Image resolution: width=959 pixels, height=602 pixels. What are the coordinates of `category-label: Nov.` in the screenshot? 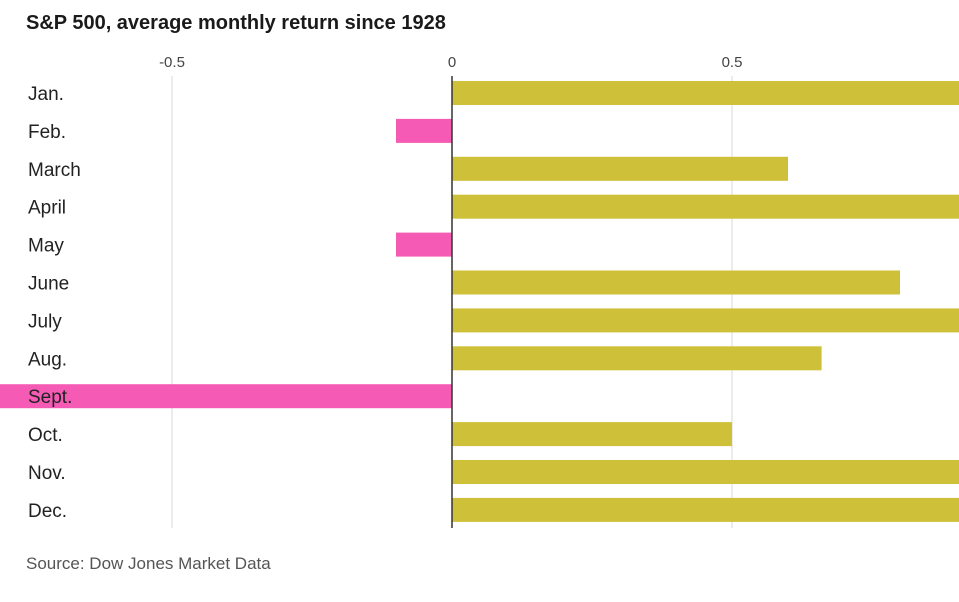 It's located at (47, 473).